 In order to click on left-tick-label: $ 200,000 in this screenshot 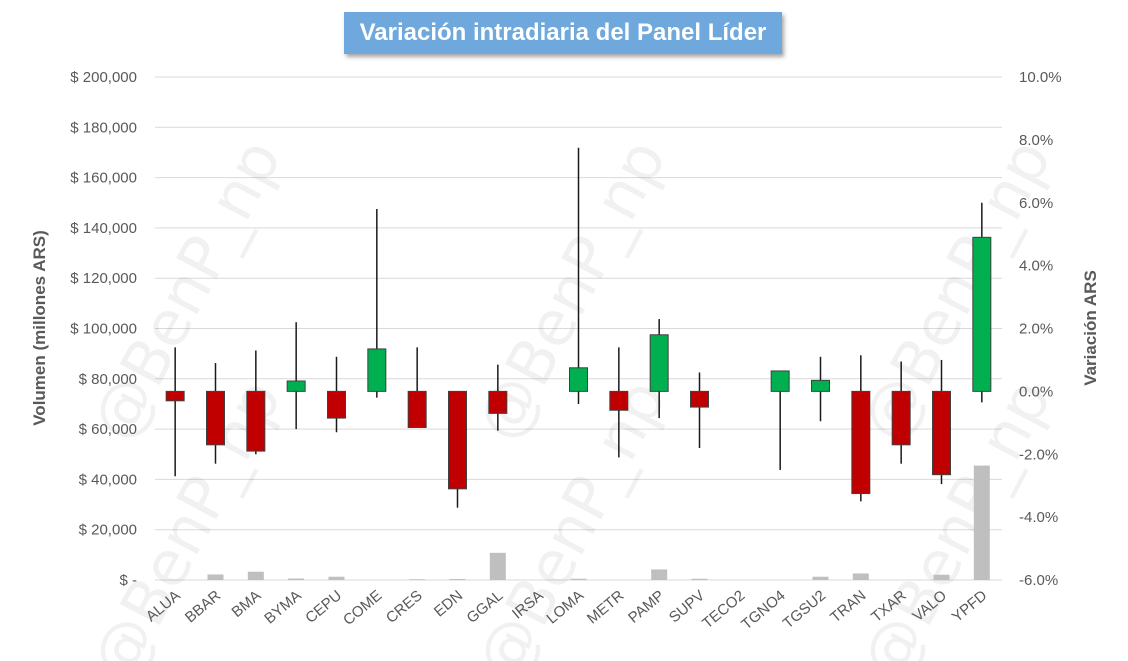, I will do `click(103, 77)`.